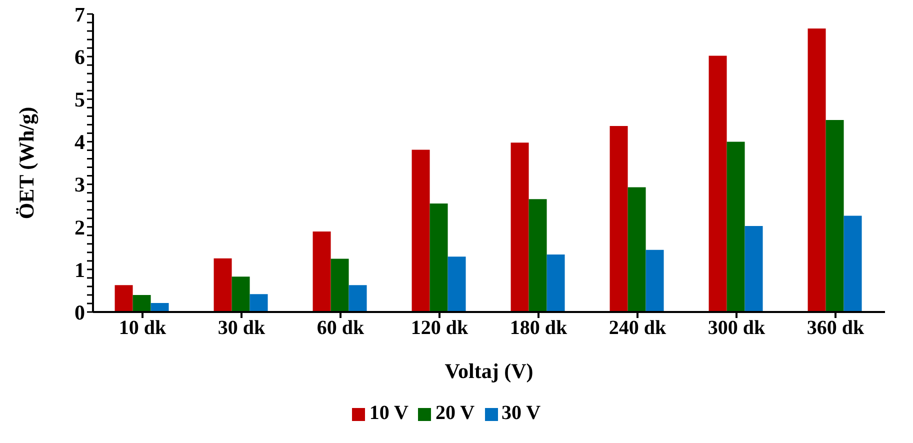 Image resolution: width=913 pixels, height=443 pixels. Describe the element at coordinates (79, 184) in the screenshot. I see `y-tick-label: 3` at that location.